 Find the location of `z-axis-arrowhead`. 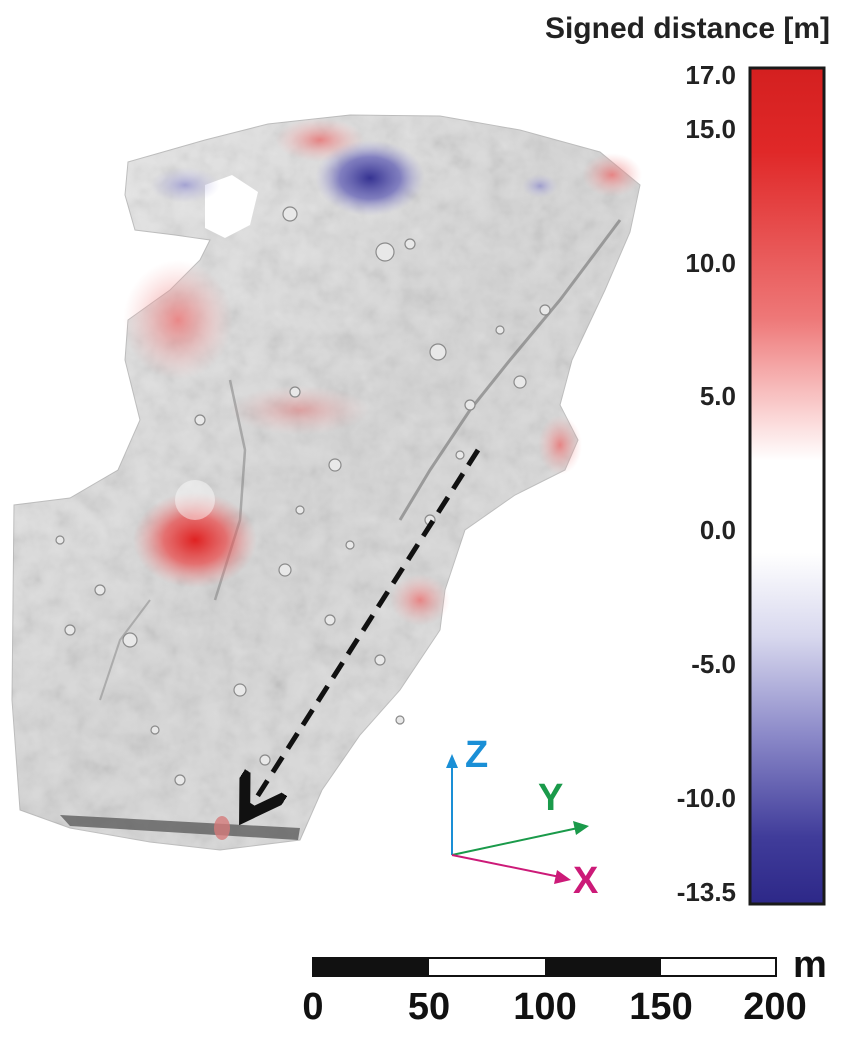

z-axis-arrowhead is located at coordinates (452, 761).